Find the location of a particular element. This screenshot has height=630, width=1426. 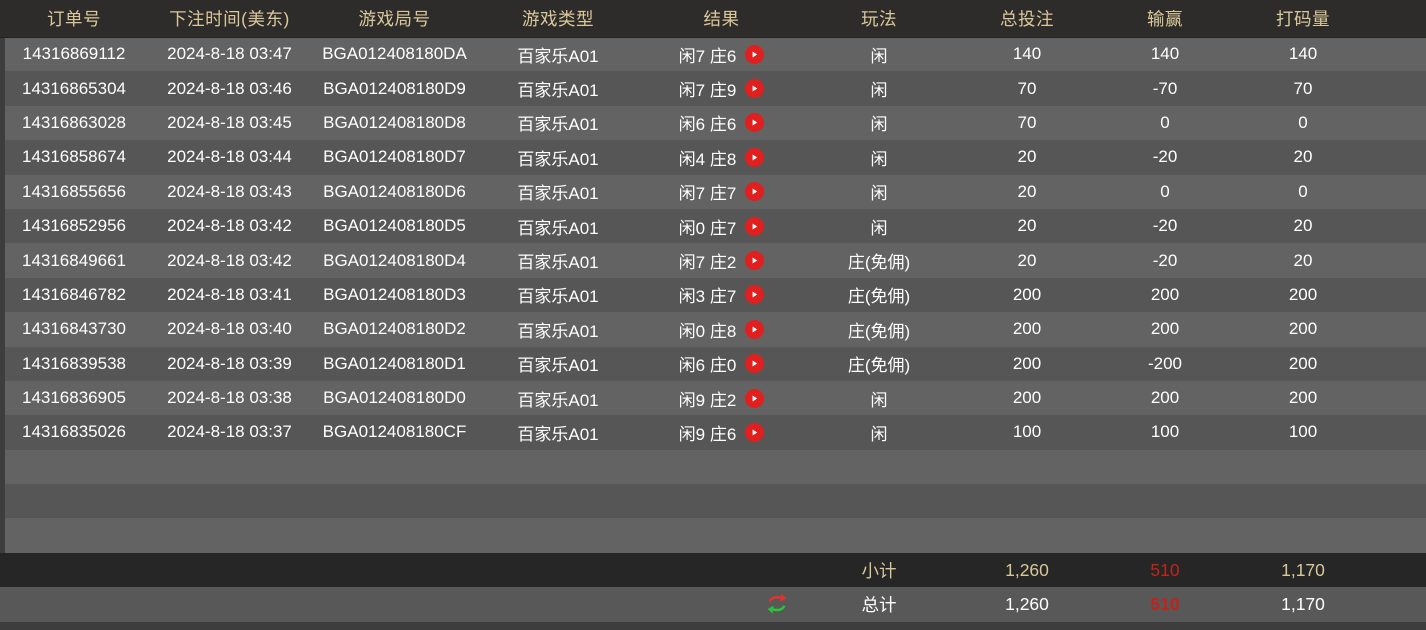

cell-result: 闲0 庄8 is located at coordinates (721, 329).